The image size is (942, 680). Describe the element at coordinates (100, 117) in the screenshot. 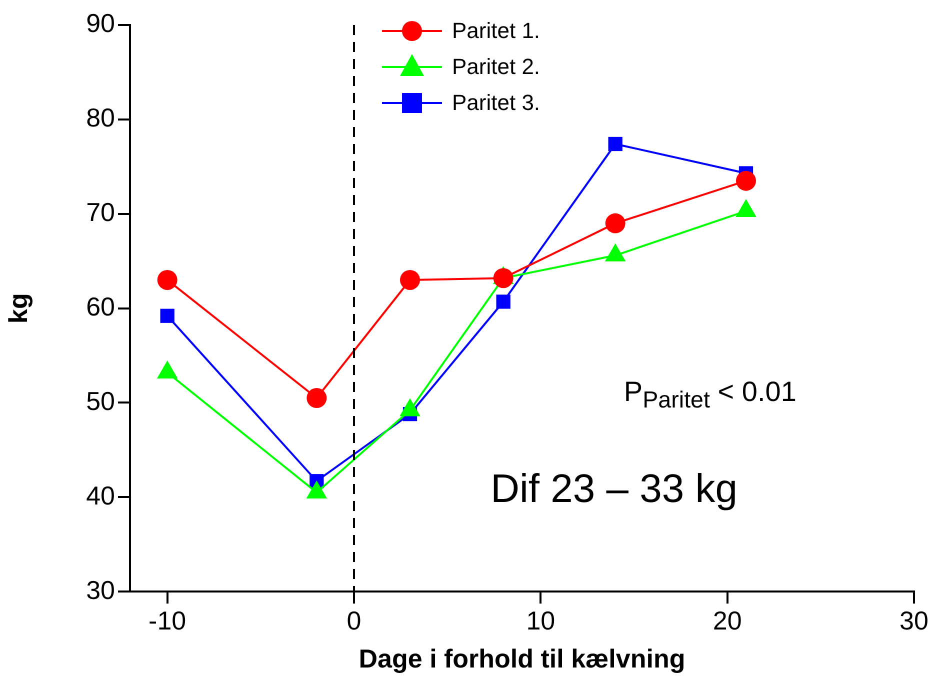

I see `y-tick-label: 80` at that location.